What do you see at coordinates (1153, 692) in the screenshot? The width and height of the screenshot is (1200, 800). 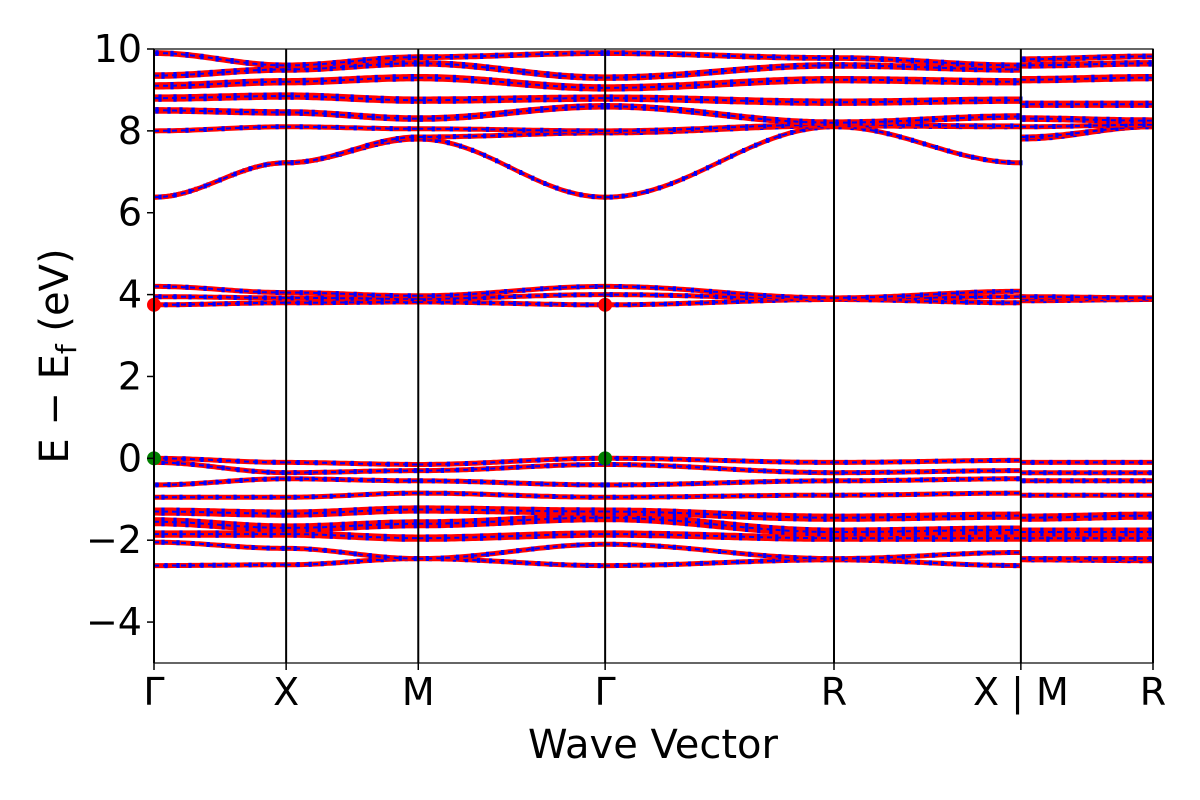 I see `x-tick-label: R` at bounding box center [1153, 692].